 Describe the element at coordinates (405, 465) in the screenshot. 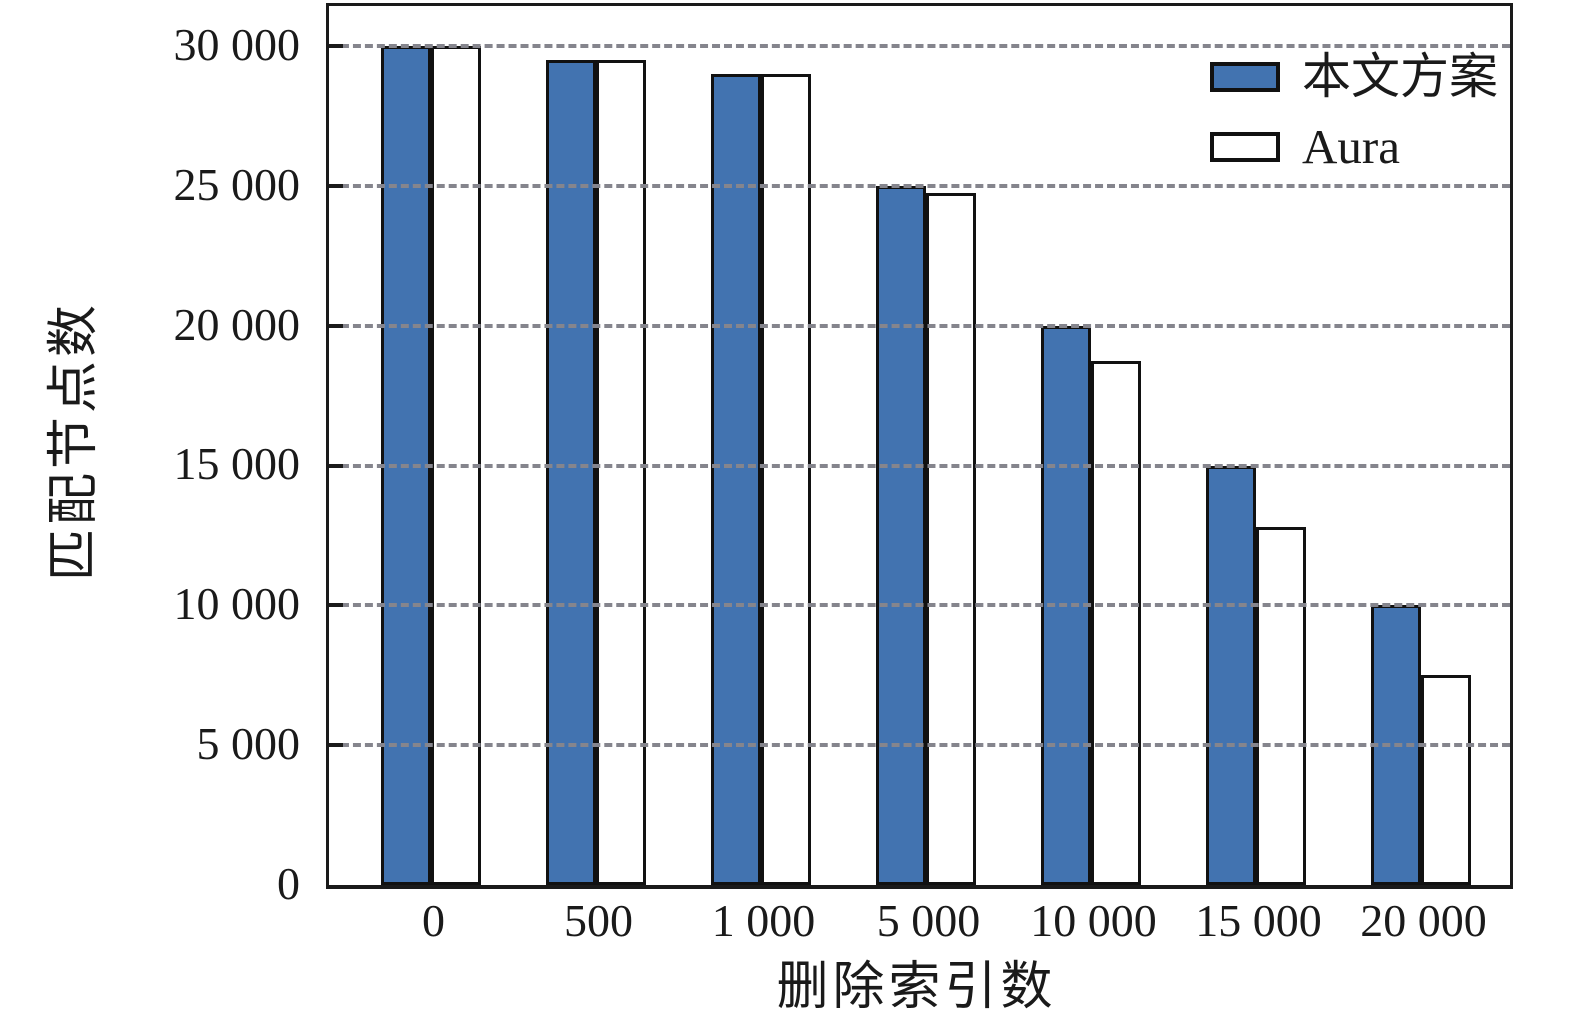

I see `bar-本文方案-0` at that location.